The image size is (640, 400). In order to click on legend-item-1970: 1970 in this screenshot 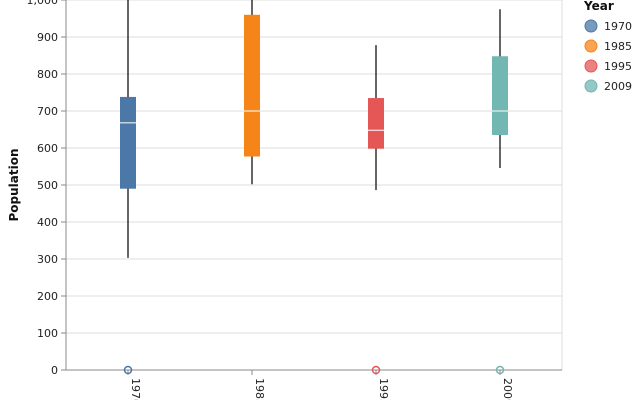, I will do `click(608, 26)`.